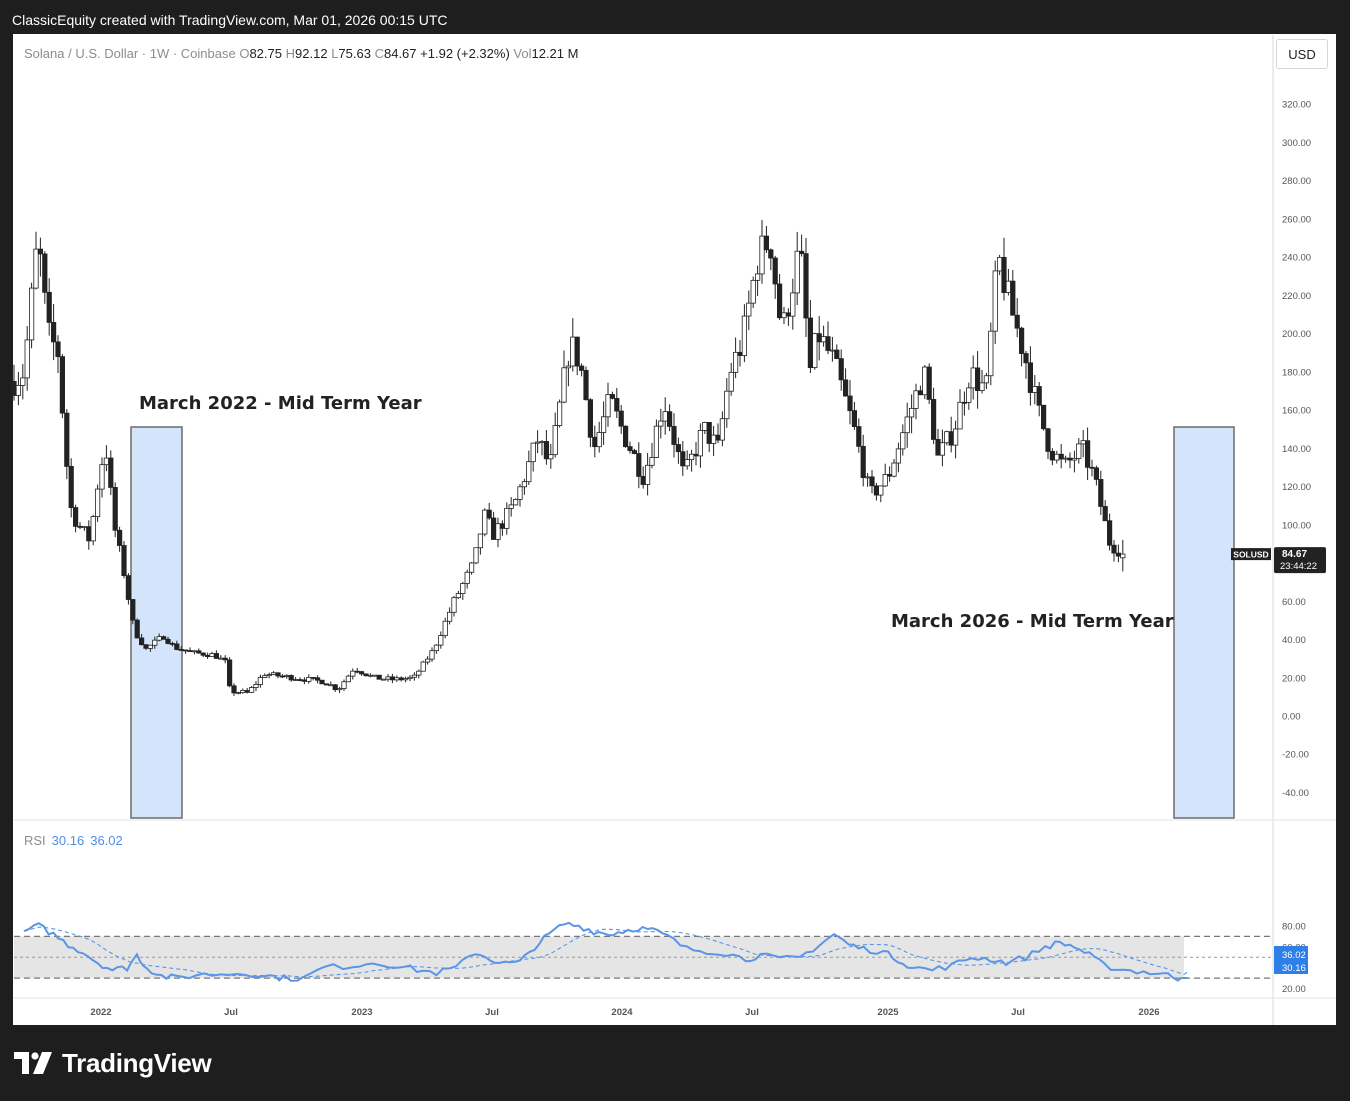 The width and height of the screenshot is (1350, 1101). I want to click on time-tick-label: 2026, so click(1148, 1012).